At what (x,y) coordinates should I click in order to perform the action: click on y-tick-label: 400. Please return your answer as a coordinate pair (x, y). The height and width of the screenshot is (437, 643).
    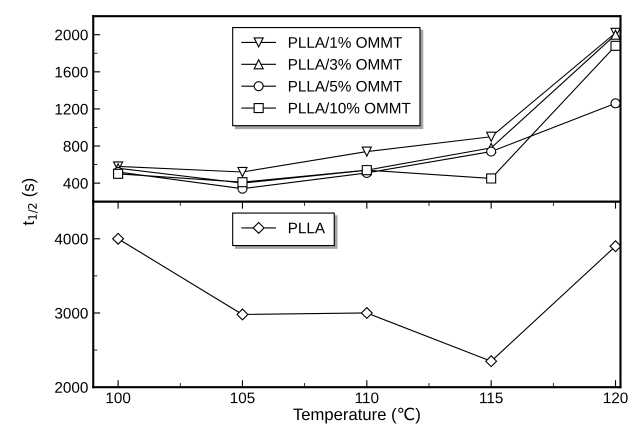
    Looking at the image, I should click on (75, 183).